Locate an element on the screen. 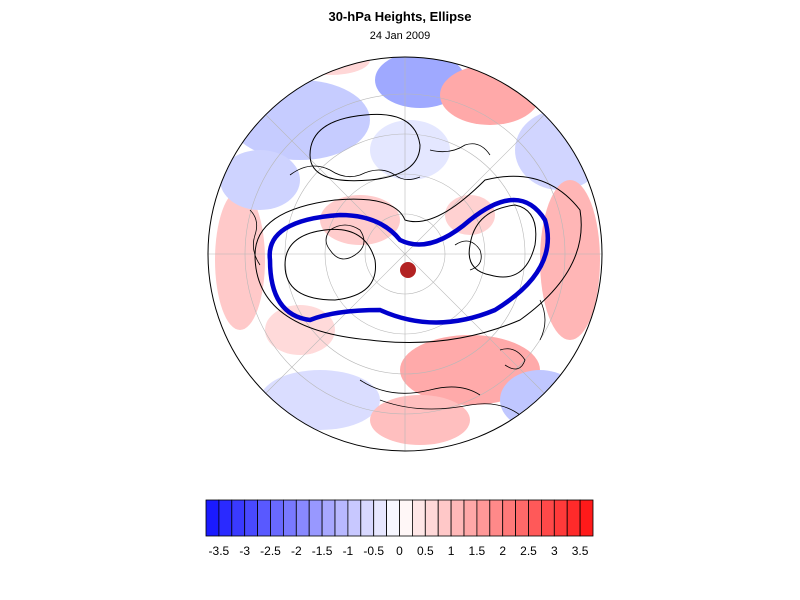 The width and height of the screenshot is (800, 600). colorbar-tick-label: -1.5 is located at coordinates (322, 551).